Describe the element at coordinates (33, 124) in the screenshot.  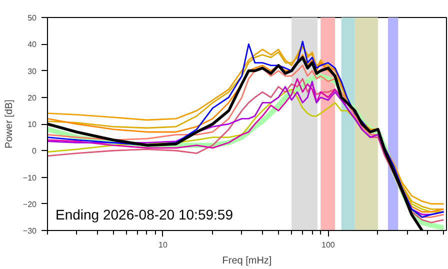
I see `y-tick-label: 10` at that location.